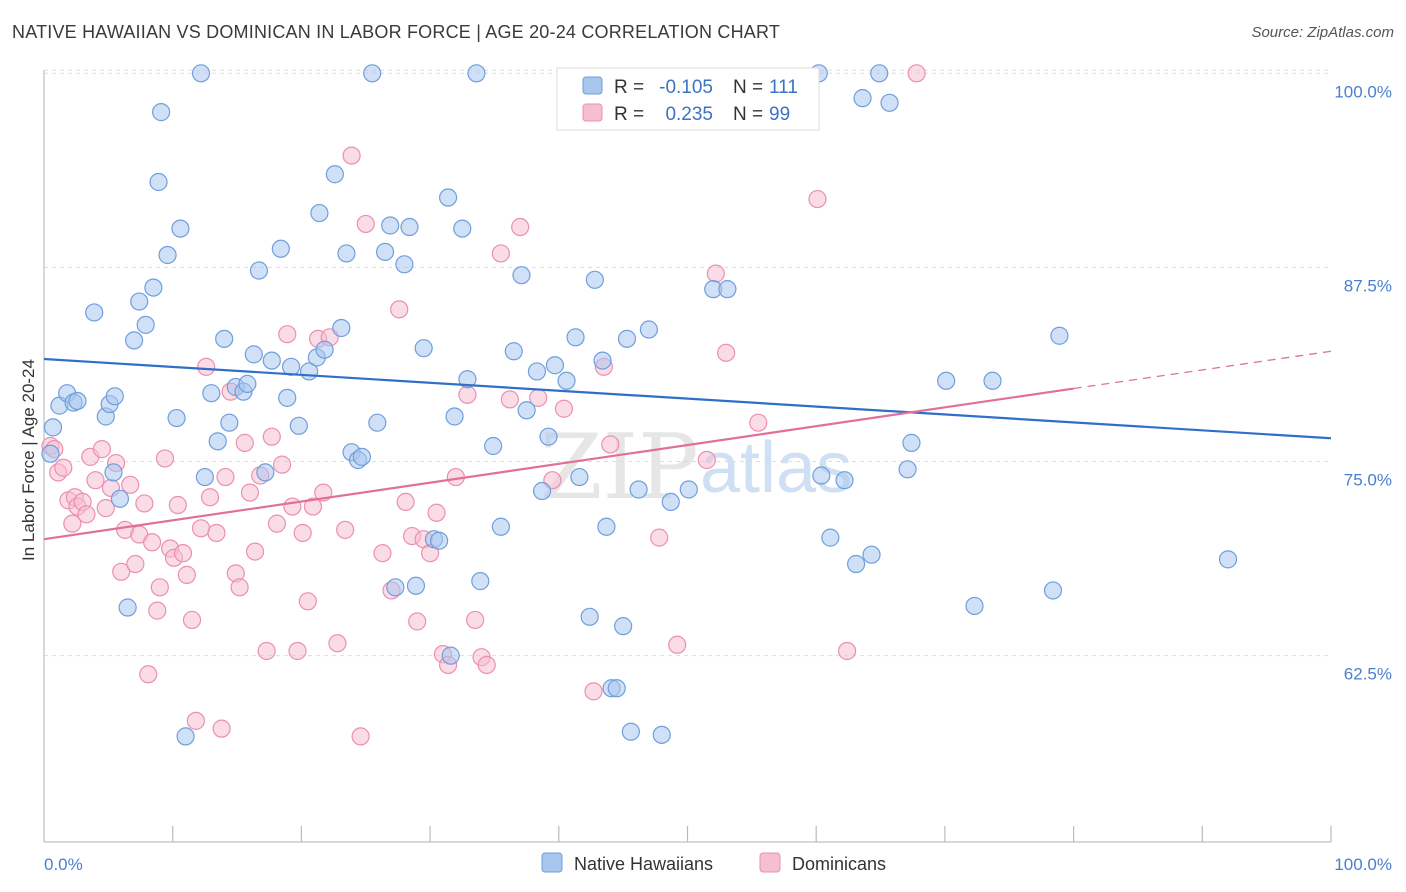 This screenshot has width=1406, height=892. What do you see at coordinates (1368, 480) in the screenshot?
I see `y-tick-label: 75.0%` at bounding box center [1368, 480].